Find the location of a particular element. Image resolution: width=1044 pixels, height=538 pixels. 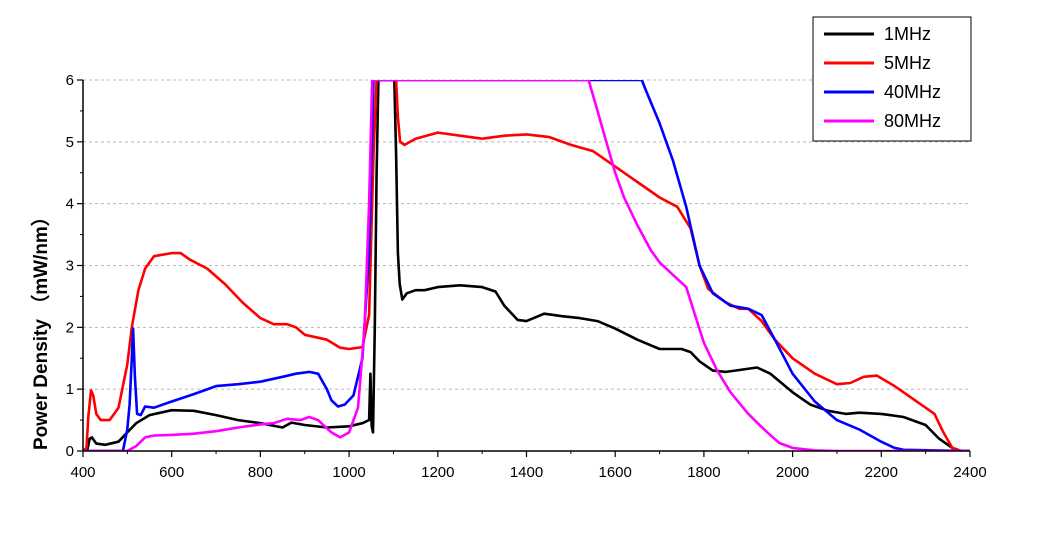

x-tick-label: 2200 is located at coordinates (881, 472).